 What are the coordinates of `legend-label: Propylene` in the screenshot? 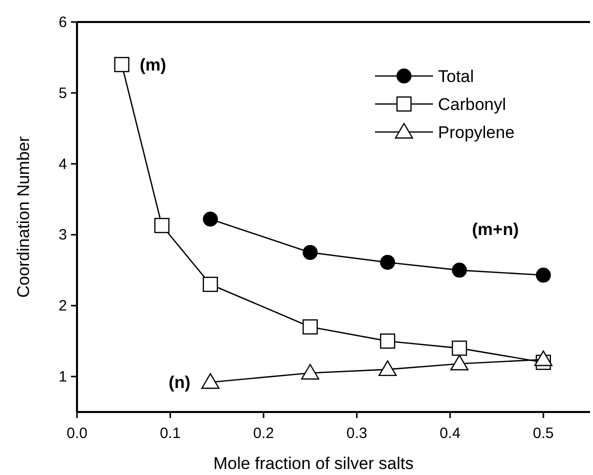 It's located at (476, 132).